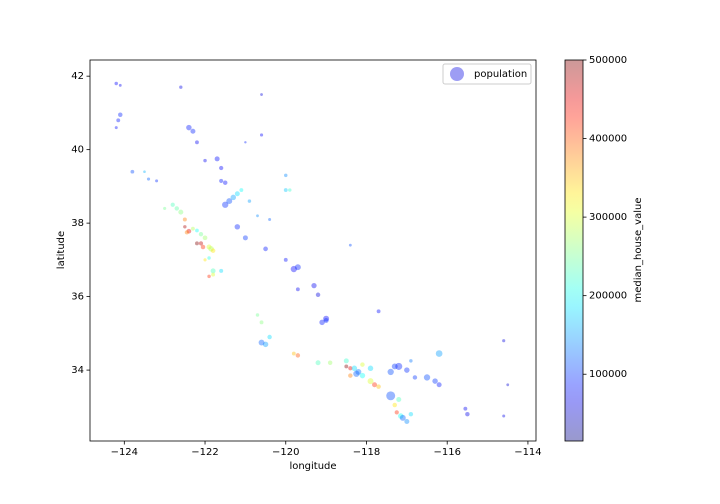 This screenshot has width=720, height=504. Describe the element at coordinates (124, 452) in the screenshot. I see `x-tick-label: −124` at that location.